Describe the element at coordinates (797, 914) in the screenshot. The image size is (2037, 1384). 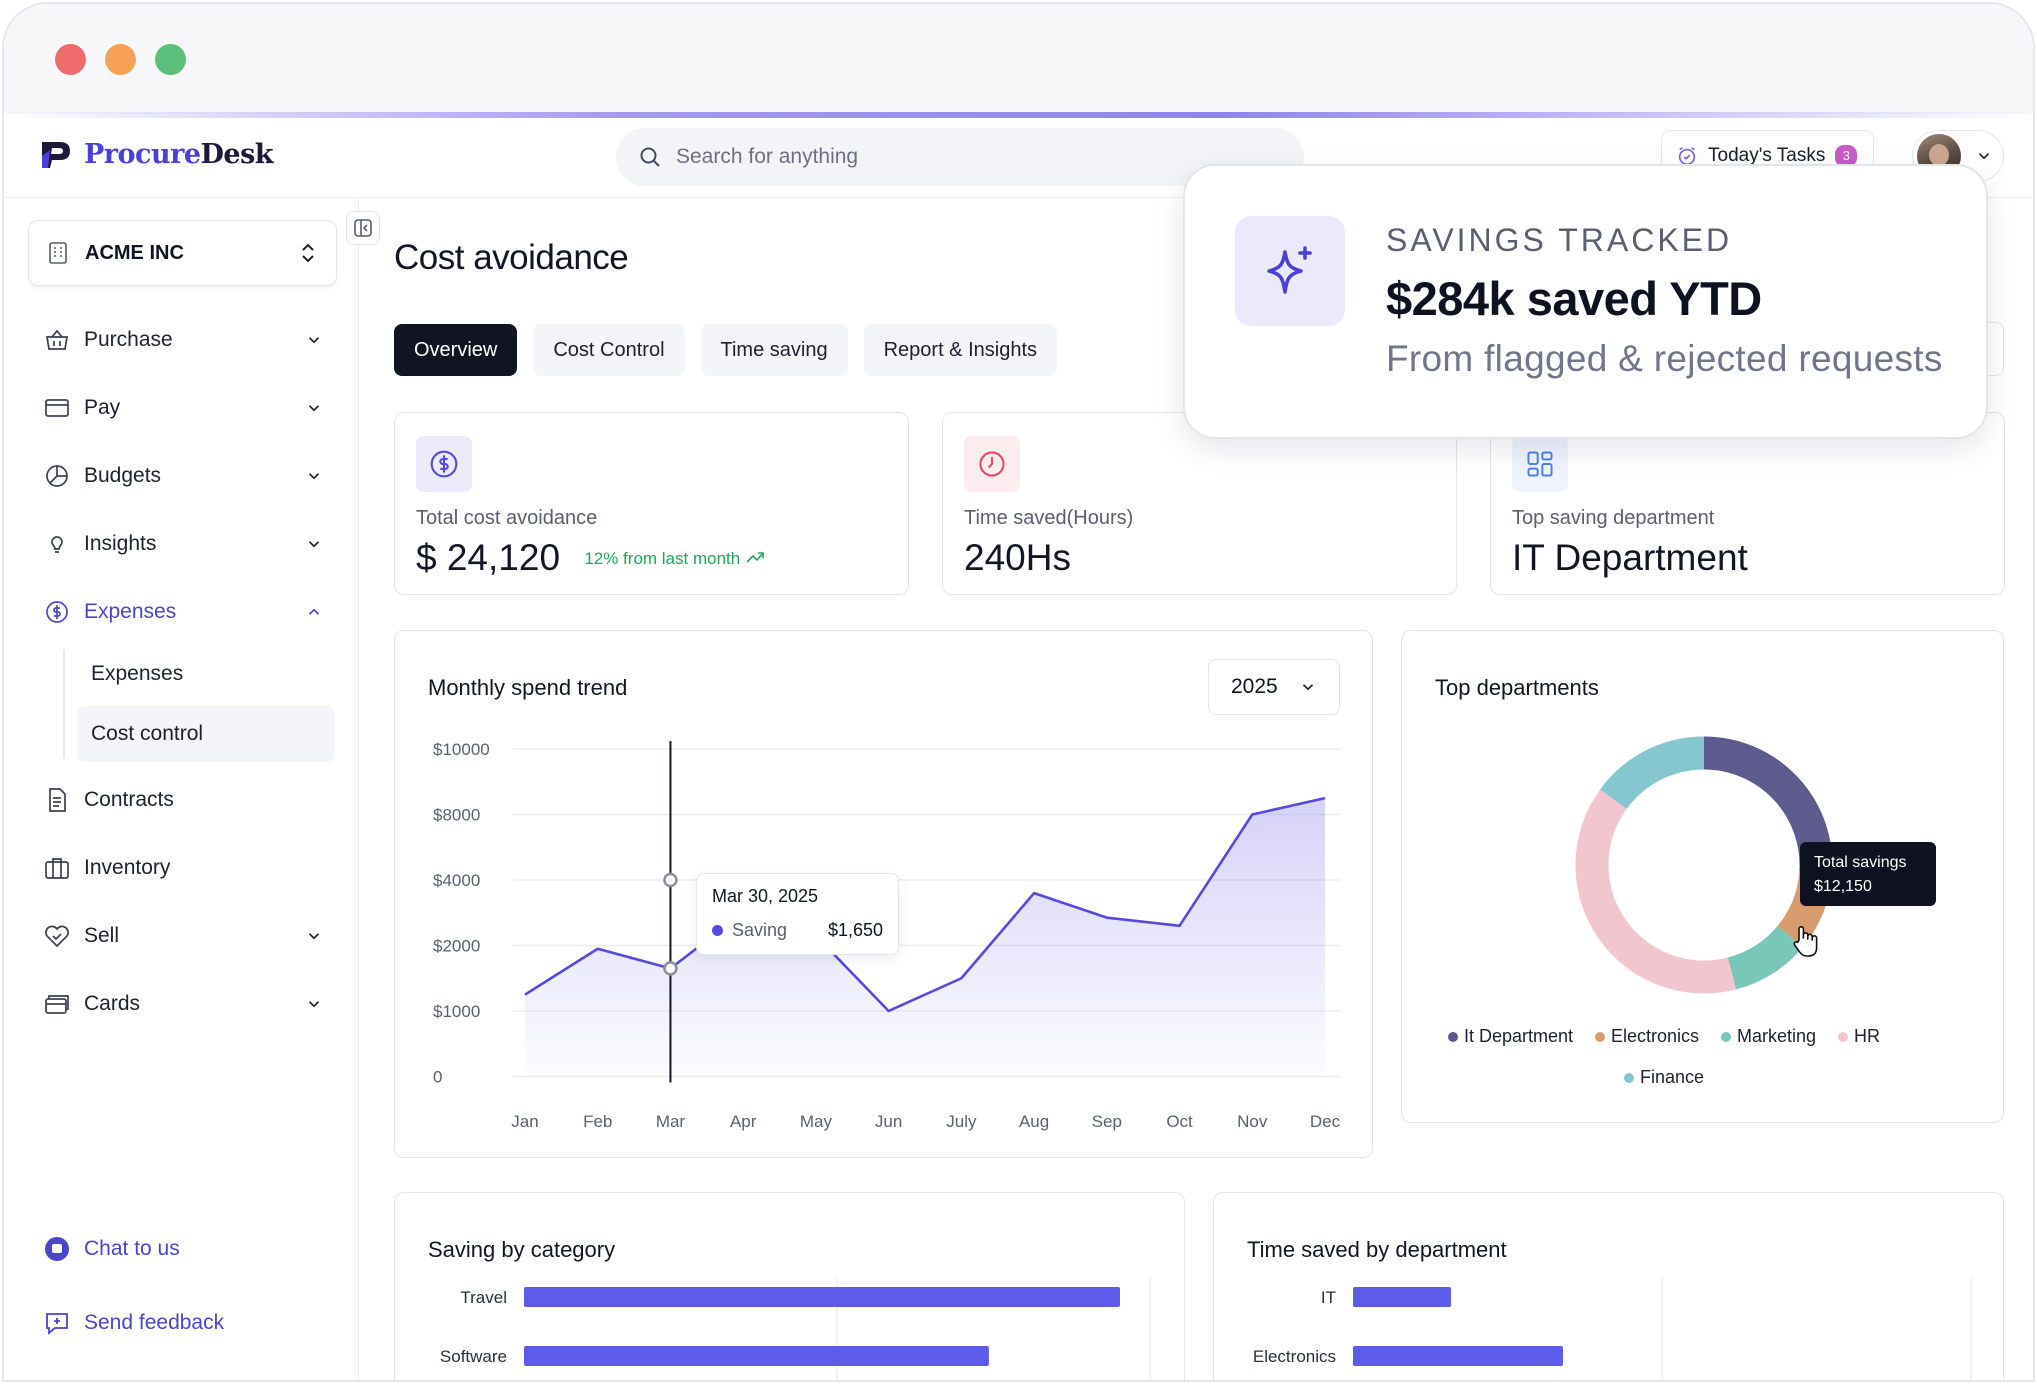
I see `chart-tooltip: Mar 30, 2025 Saving $1,650` at that location.